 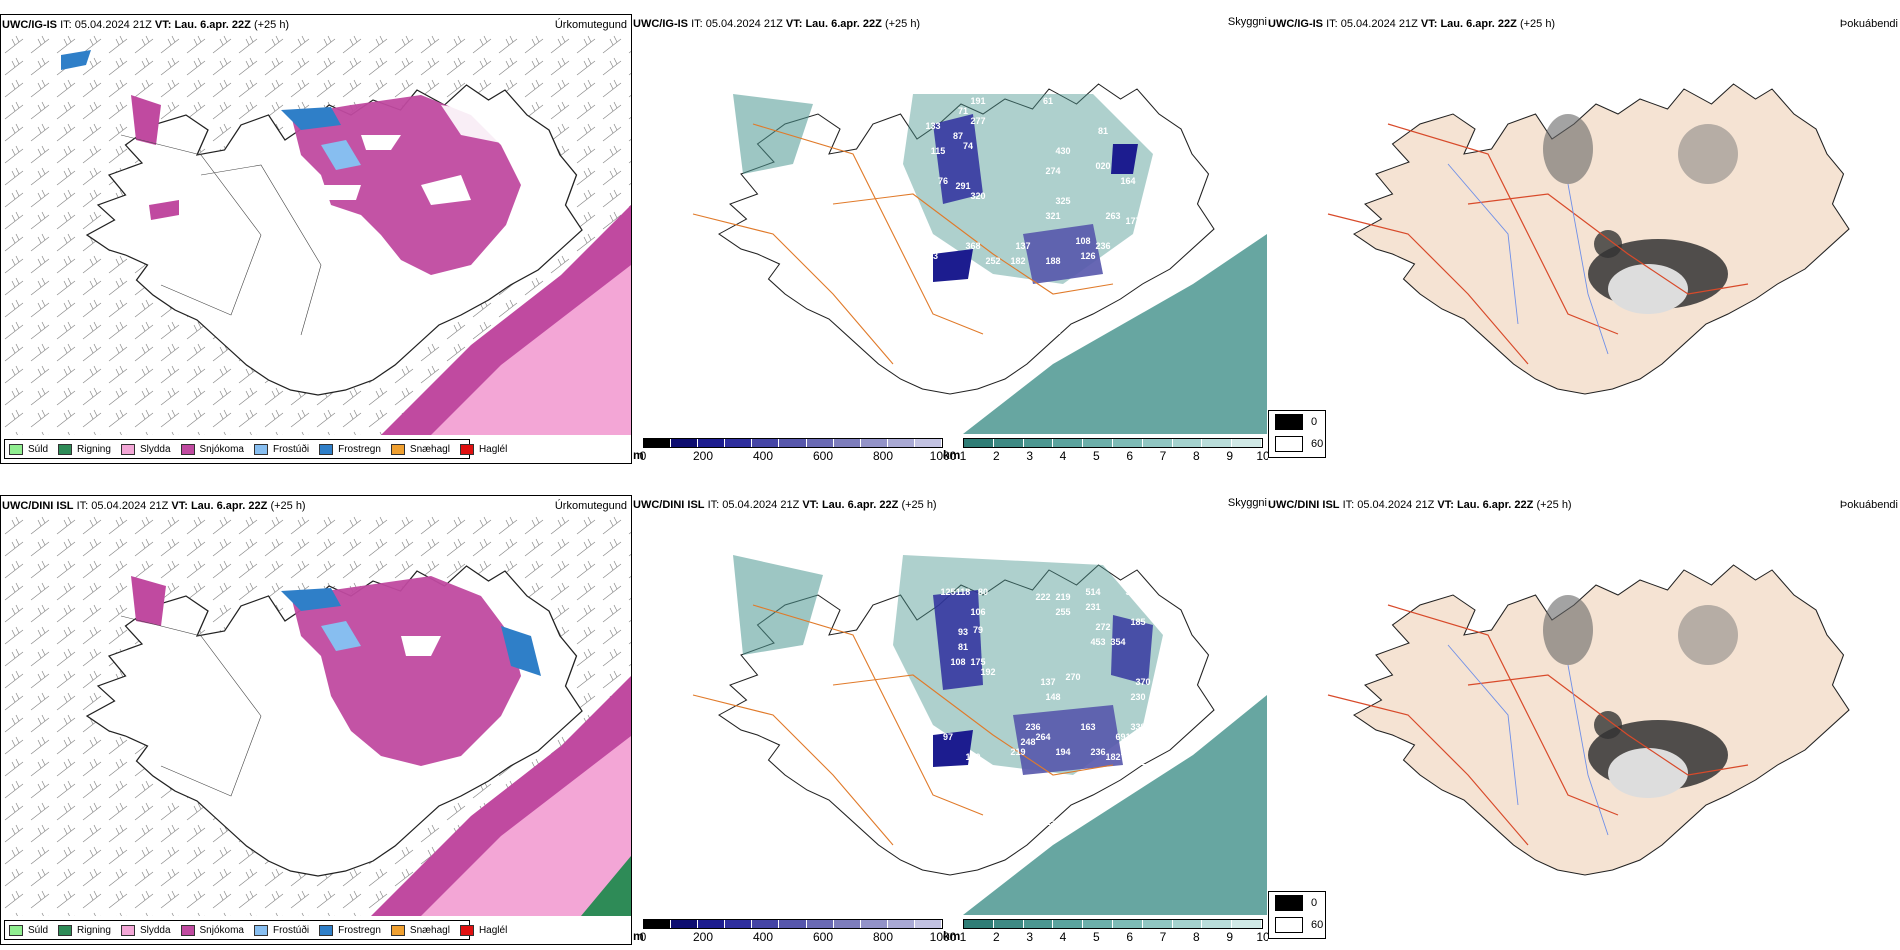 I want to click on snow-depth-label: 133, so click(x=932, y=126).